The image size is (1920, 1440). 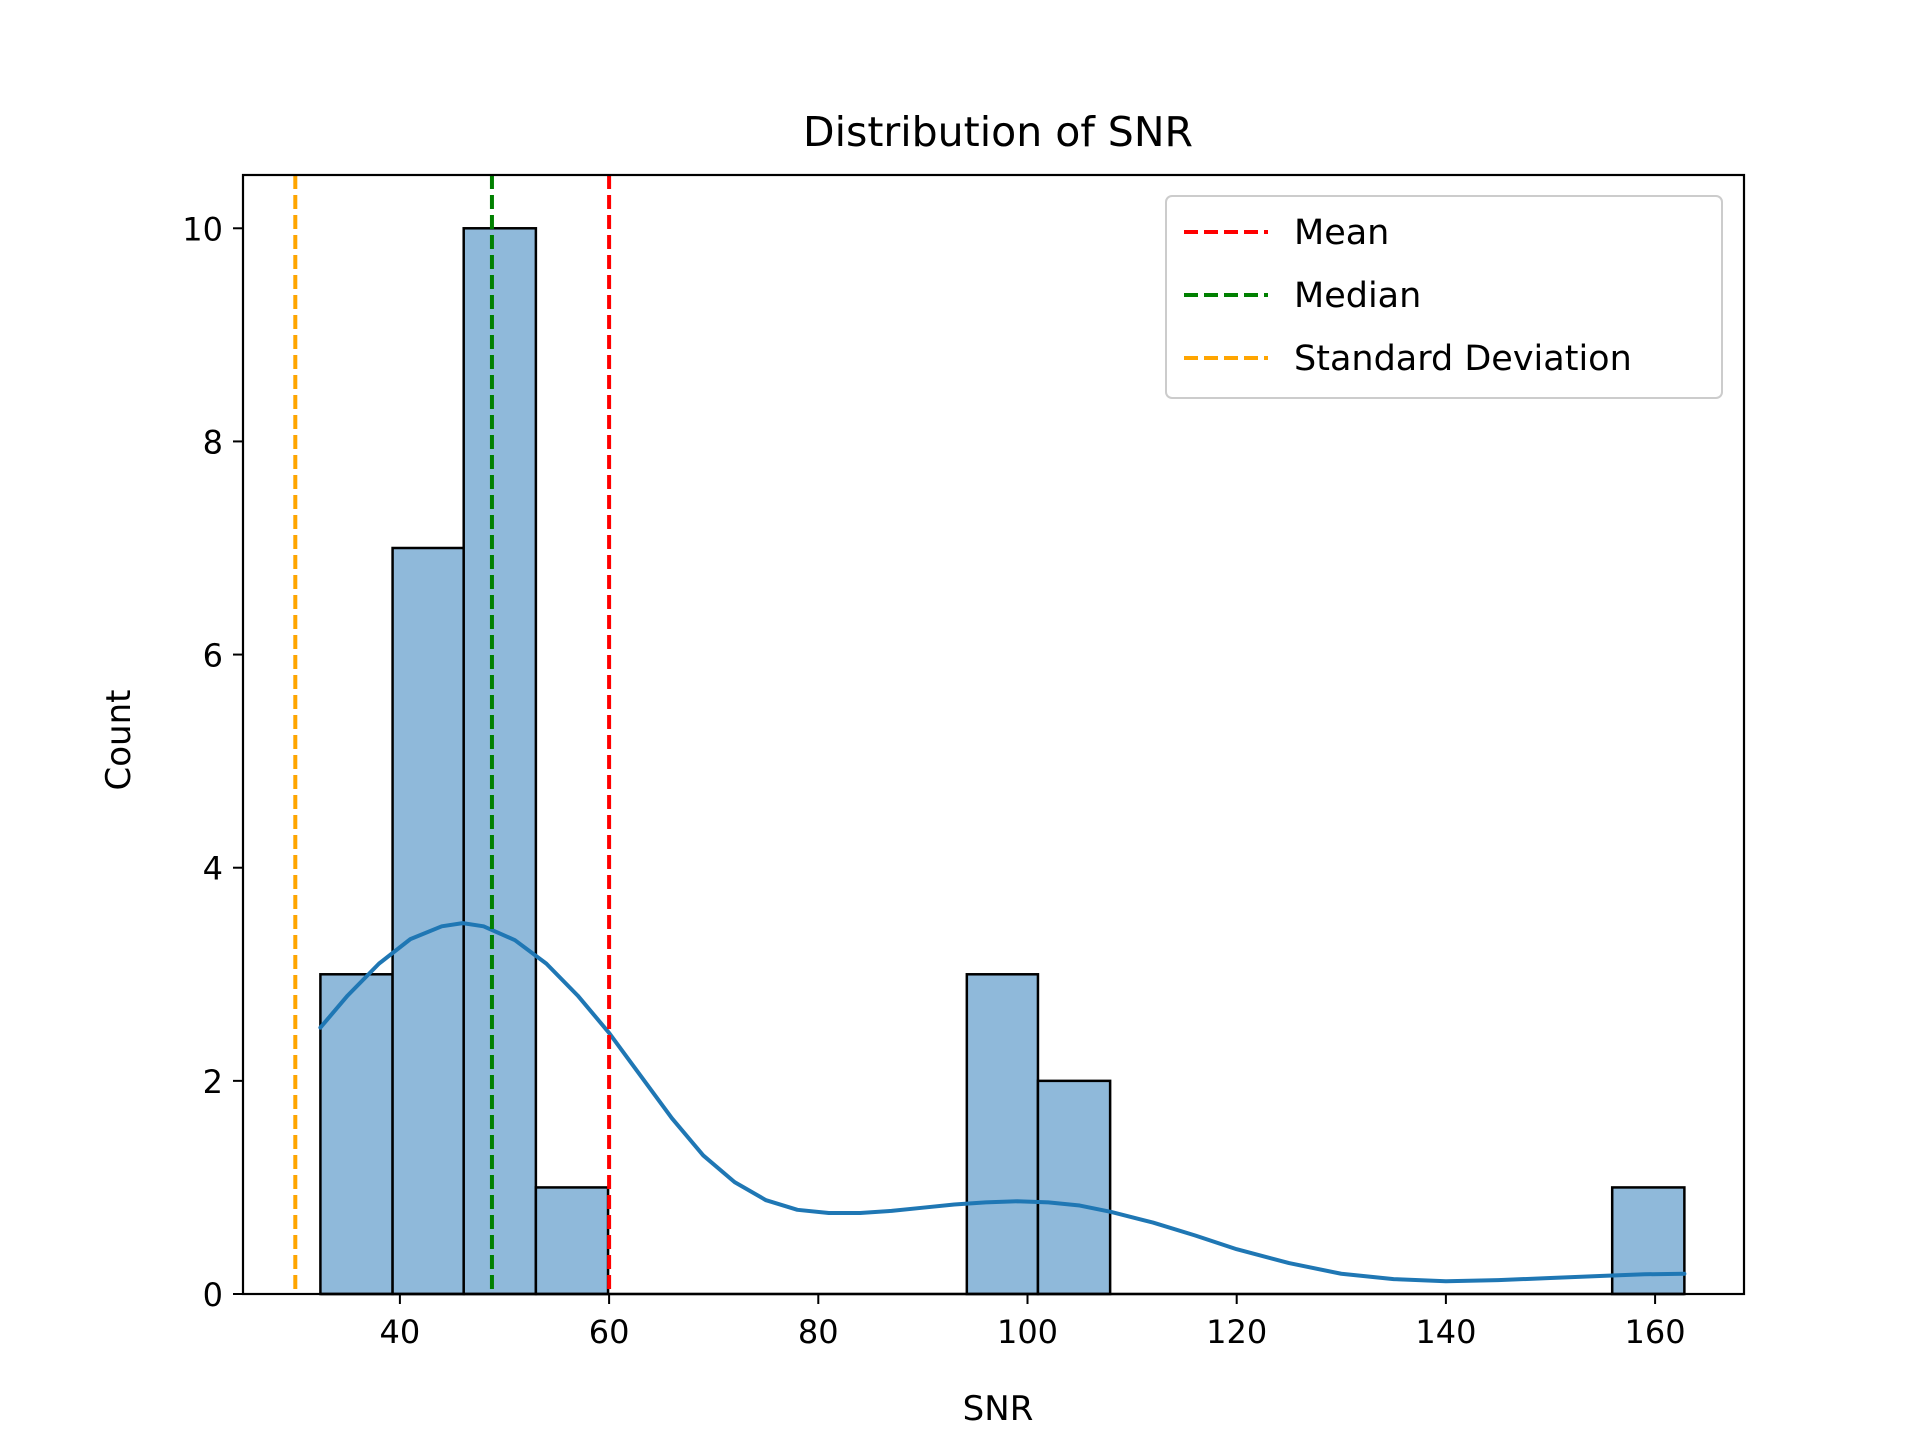 I want to click on y-tick-label-8: 8, so click(x=213, y=442).